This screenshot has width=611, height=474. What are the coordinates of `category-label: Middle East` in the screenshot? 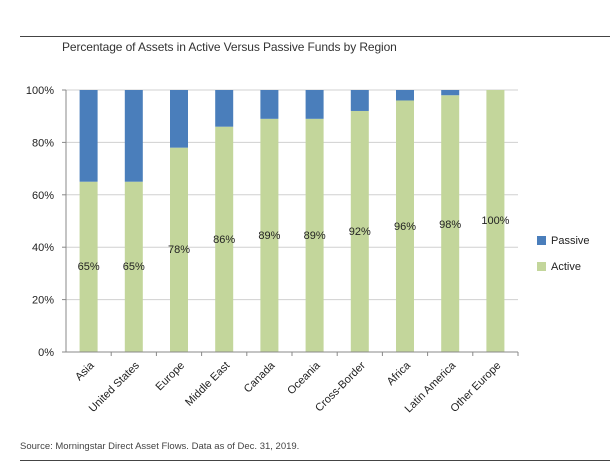 It's located at (207, 384).